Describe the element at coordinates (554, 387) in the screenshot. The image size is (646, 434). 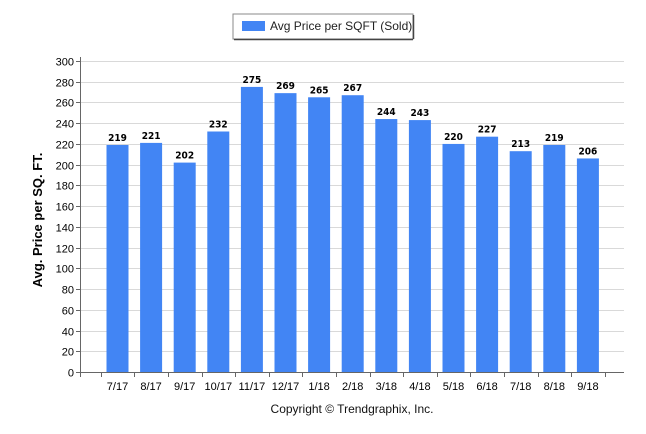
I see `x-tick-label: 8/18` at that location.